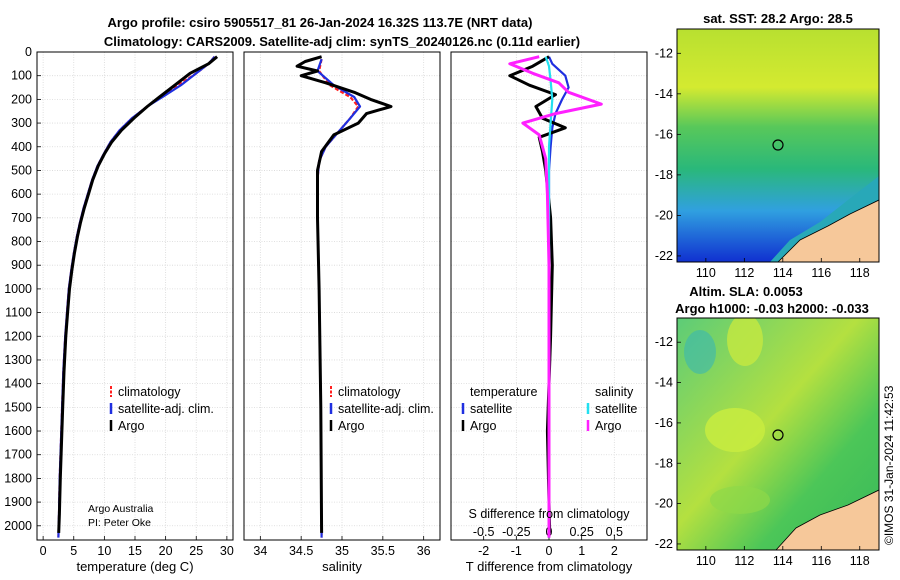 The image size is (900, 580). Describe the element at coordinates (550, 514) in the screenshot. I see `difference-top-label: S difference from climatology` at that location.